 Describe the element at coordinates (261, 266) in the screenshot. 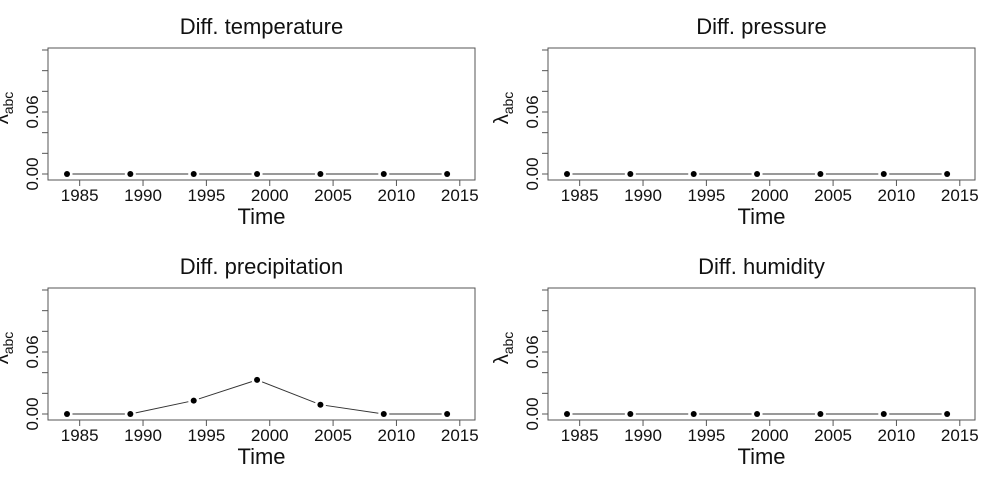

I see `chart-title: Diff. precipitation` at that location.